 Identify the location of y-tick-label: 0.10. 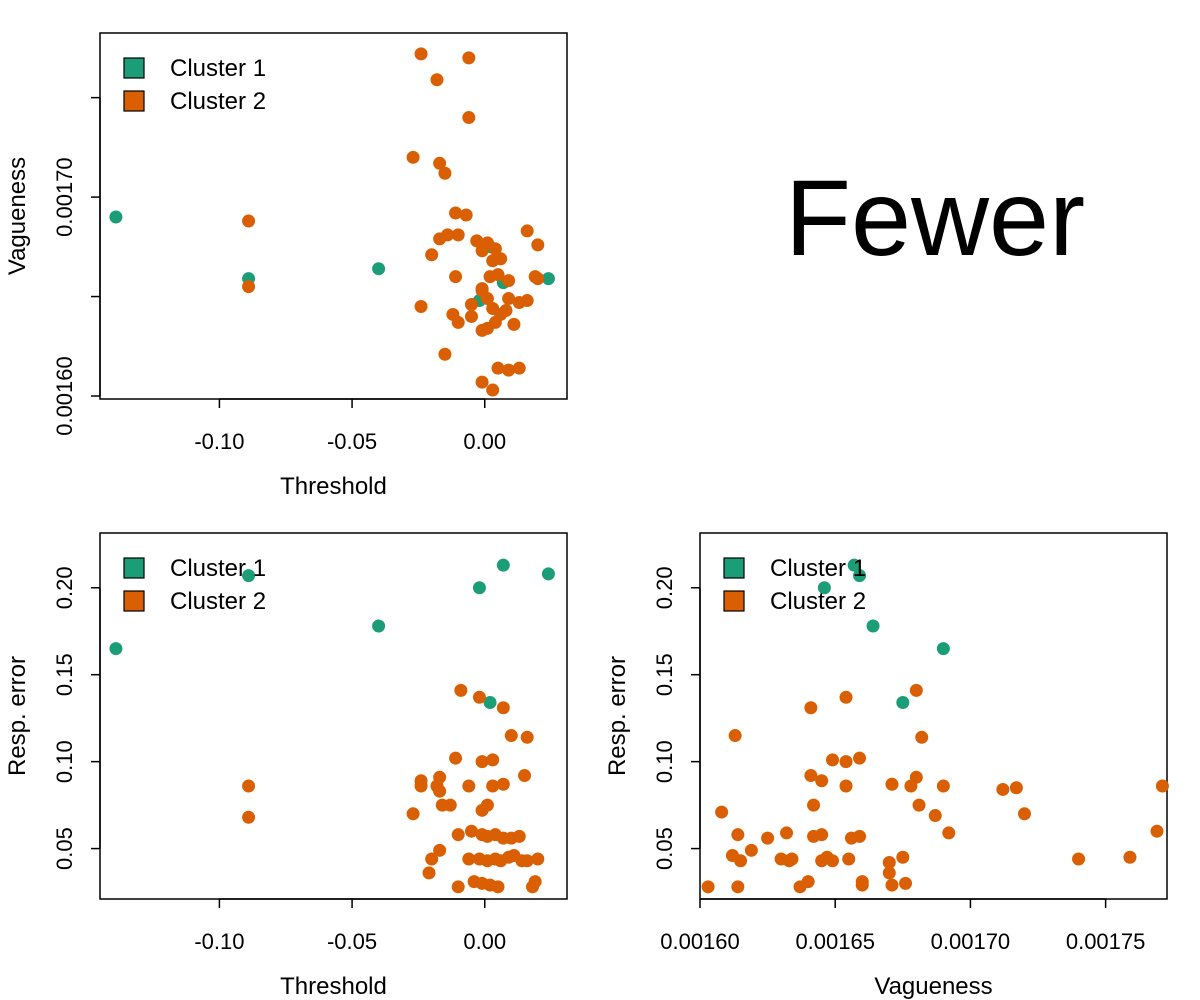
(664, 761).